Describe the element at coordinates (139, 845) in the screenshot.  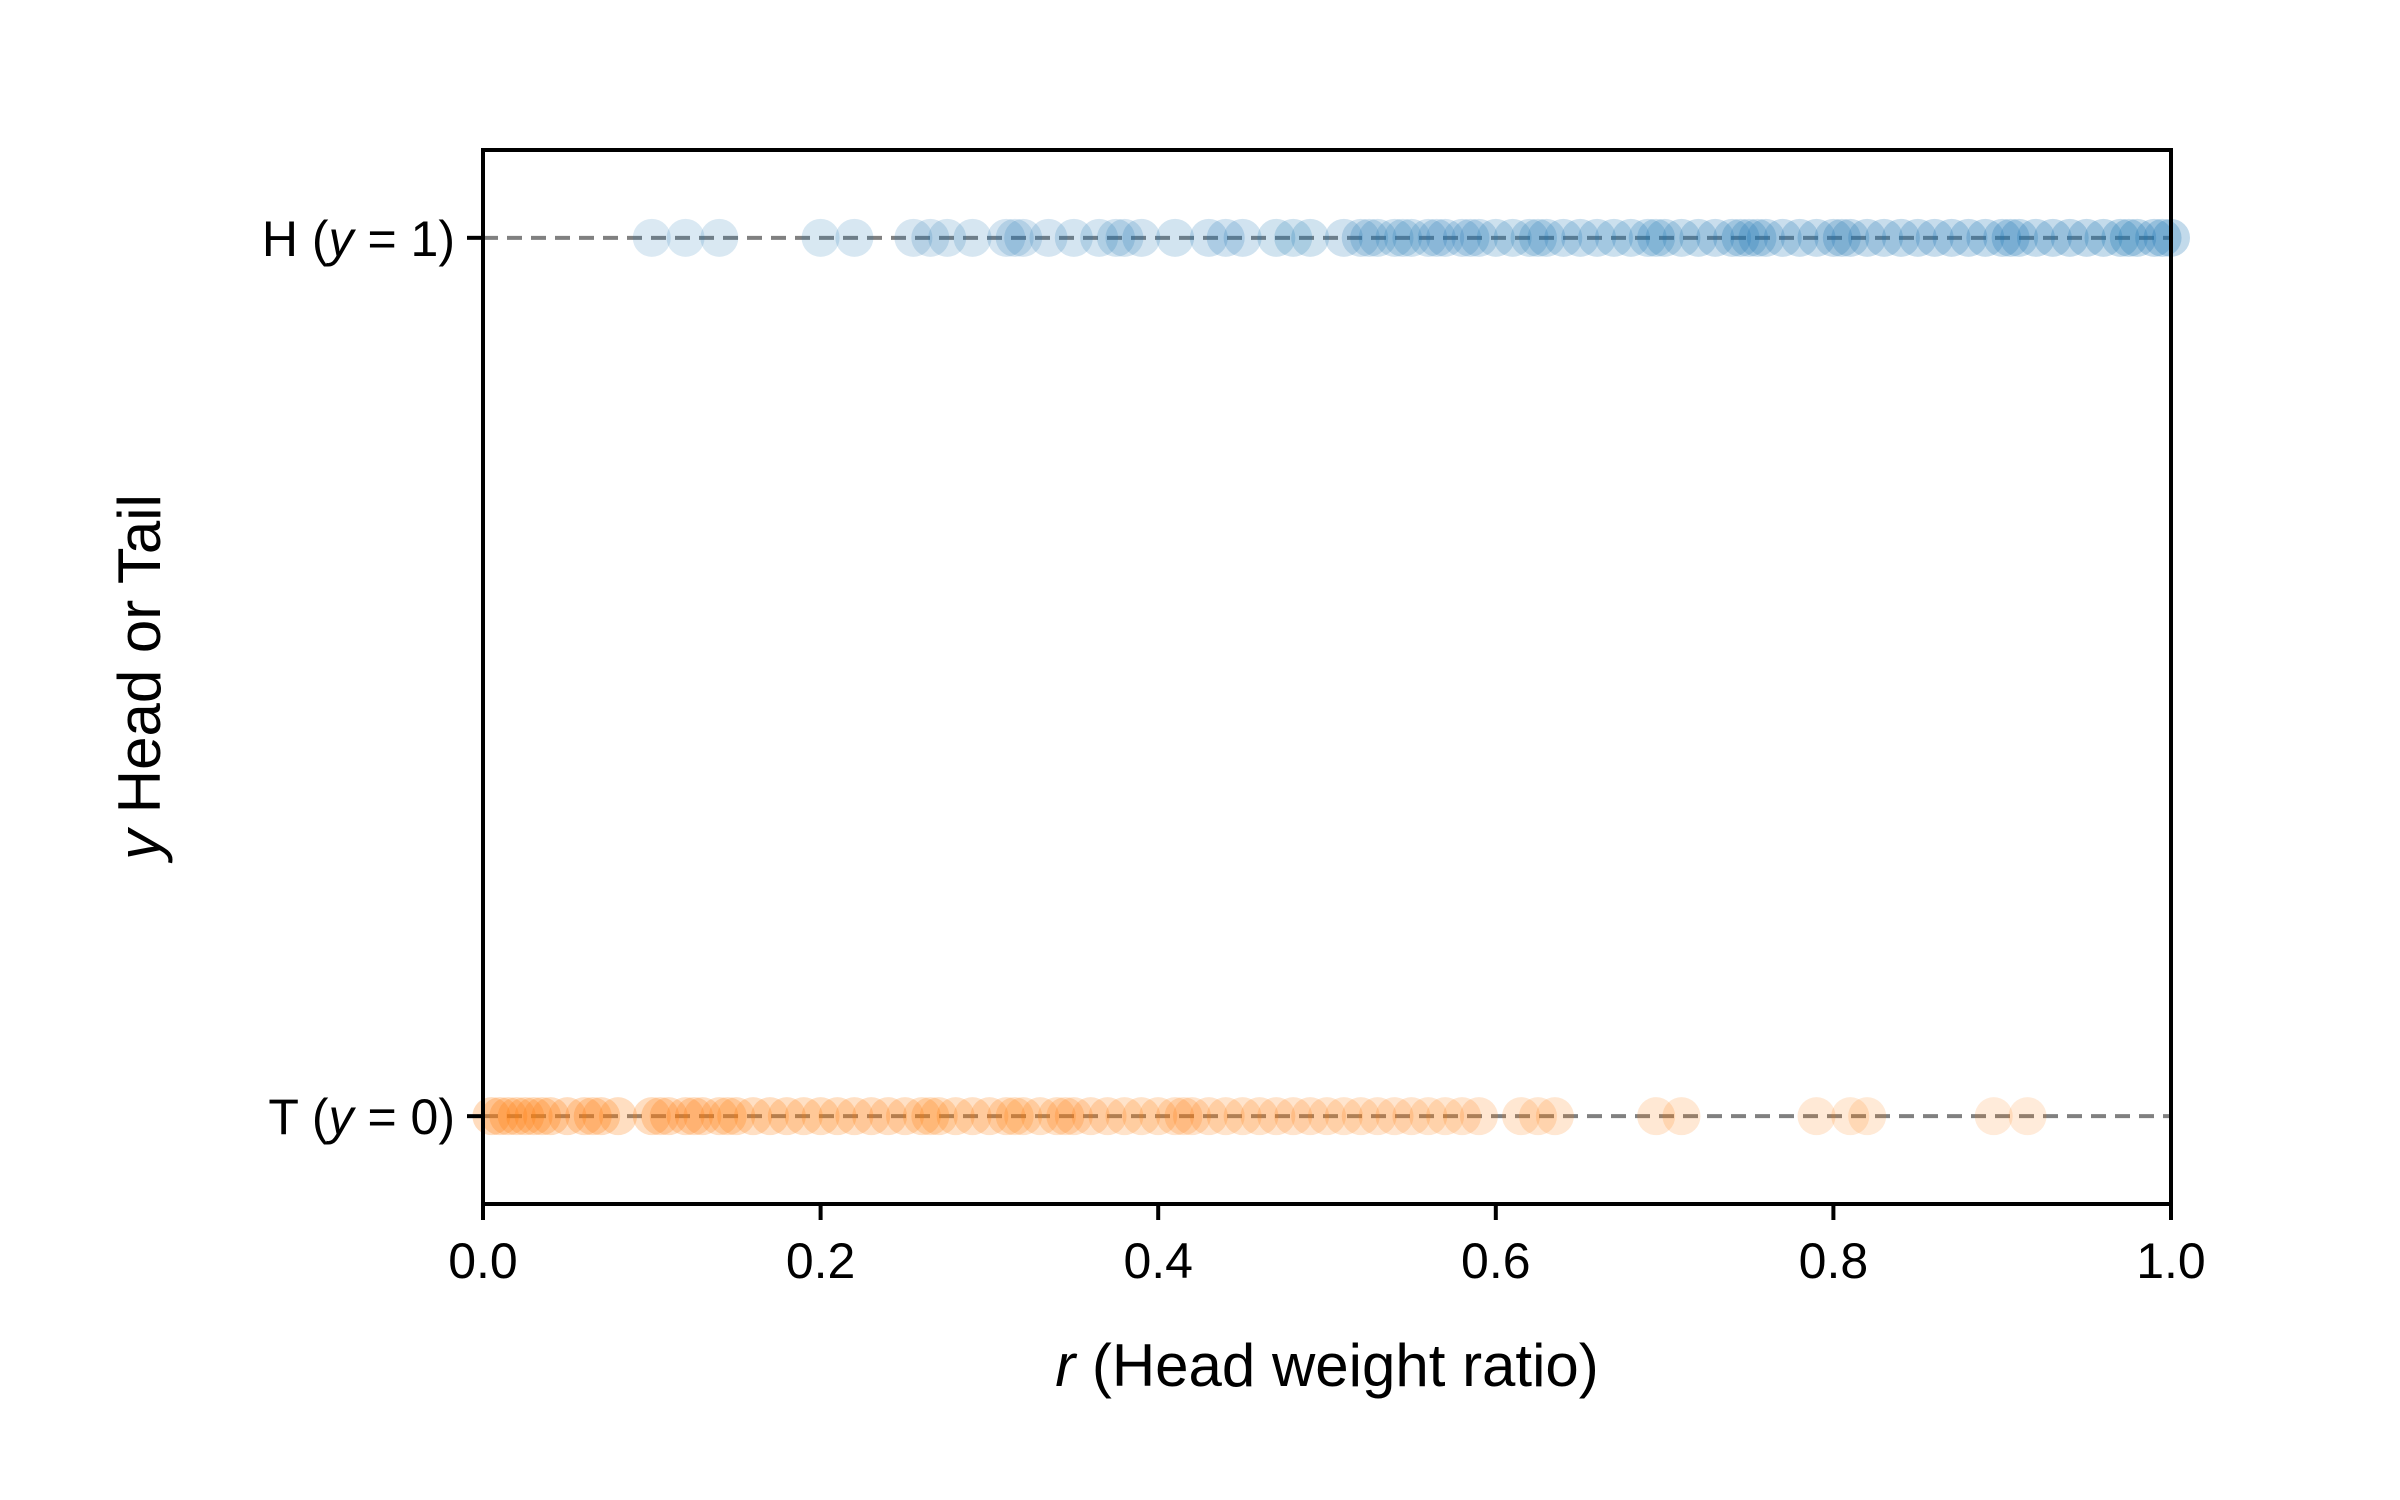
I see `y-axis-label-variable: y` at that location.